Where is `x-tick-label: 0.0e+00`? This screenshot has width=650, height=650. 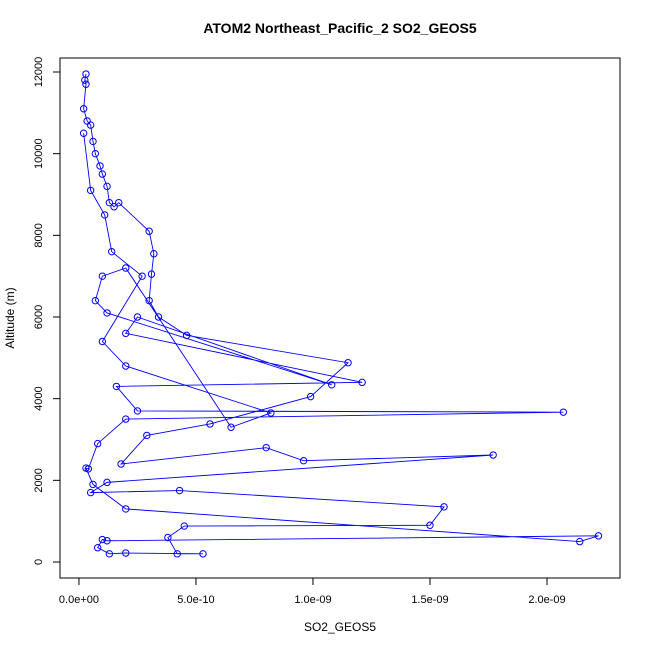
x-tick-label: 0.0e+00 is located at coordinates (79, 600).